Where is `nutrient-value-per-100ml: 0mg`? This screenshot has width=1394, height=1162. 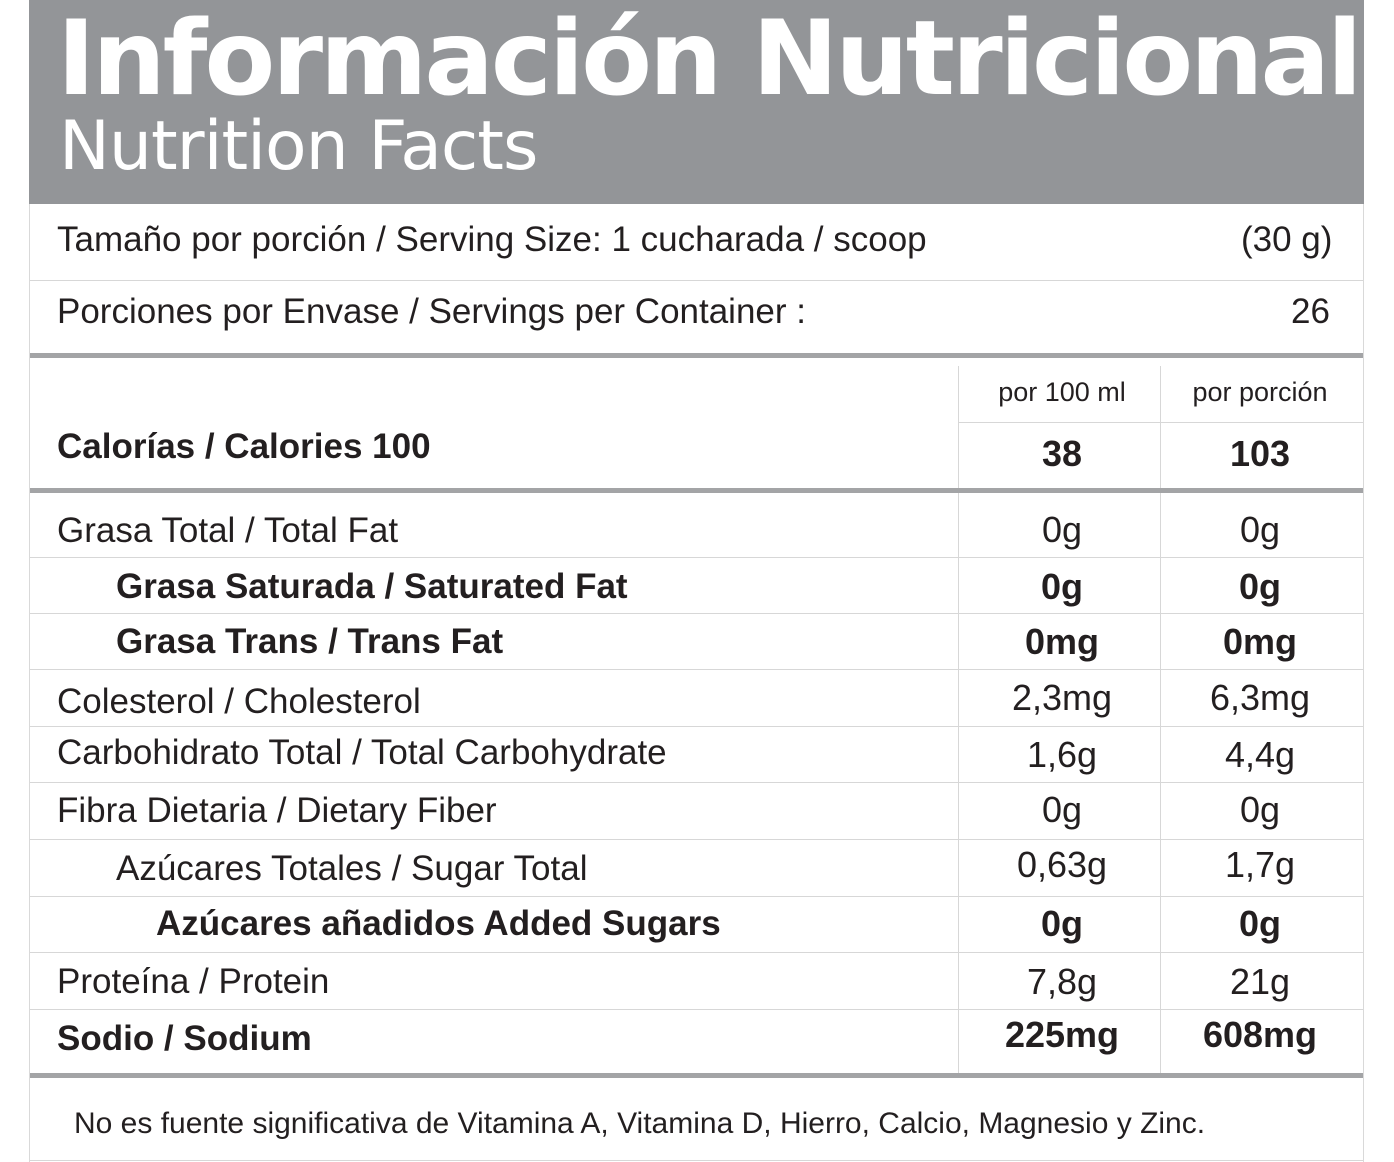
nutrient-value-per-100ml: 0mg is located at coordinates (1062, 641).